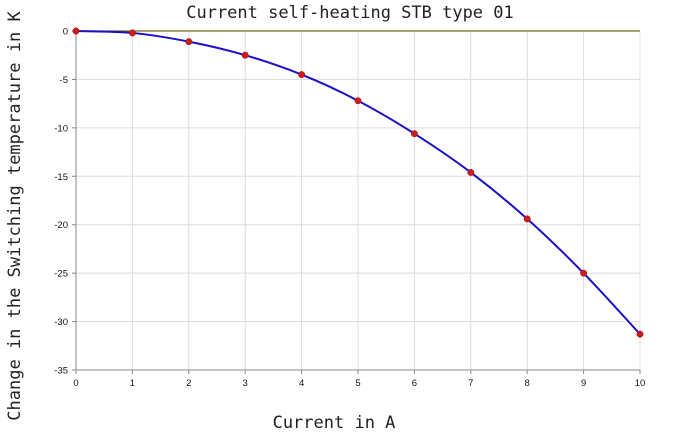 Image resolution: width=680 pixels, height=433 pixels. Describe the element at coordinates (61, 177) in the screenshot. I see `y-tick-label: -15` at that location.